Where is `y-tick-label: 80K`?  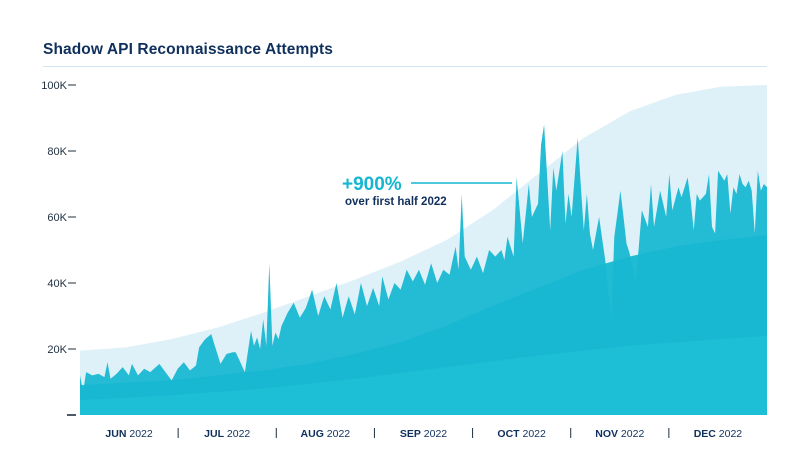 y-tick-label: 80K is located at coordinates (57, 152).